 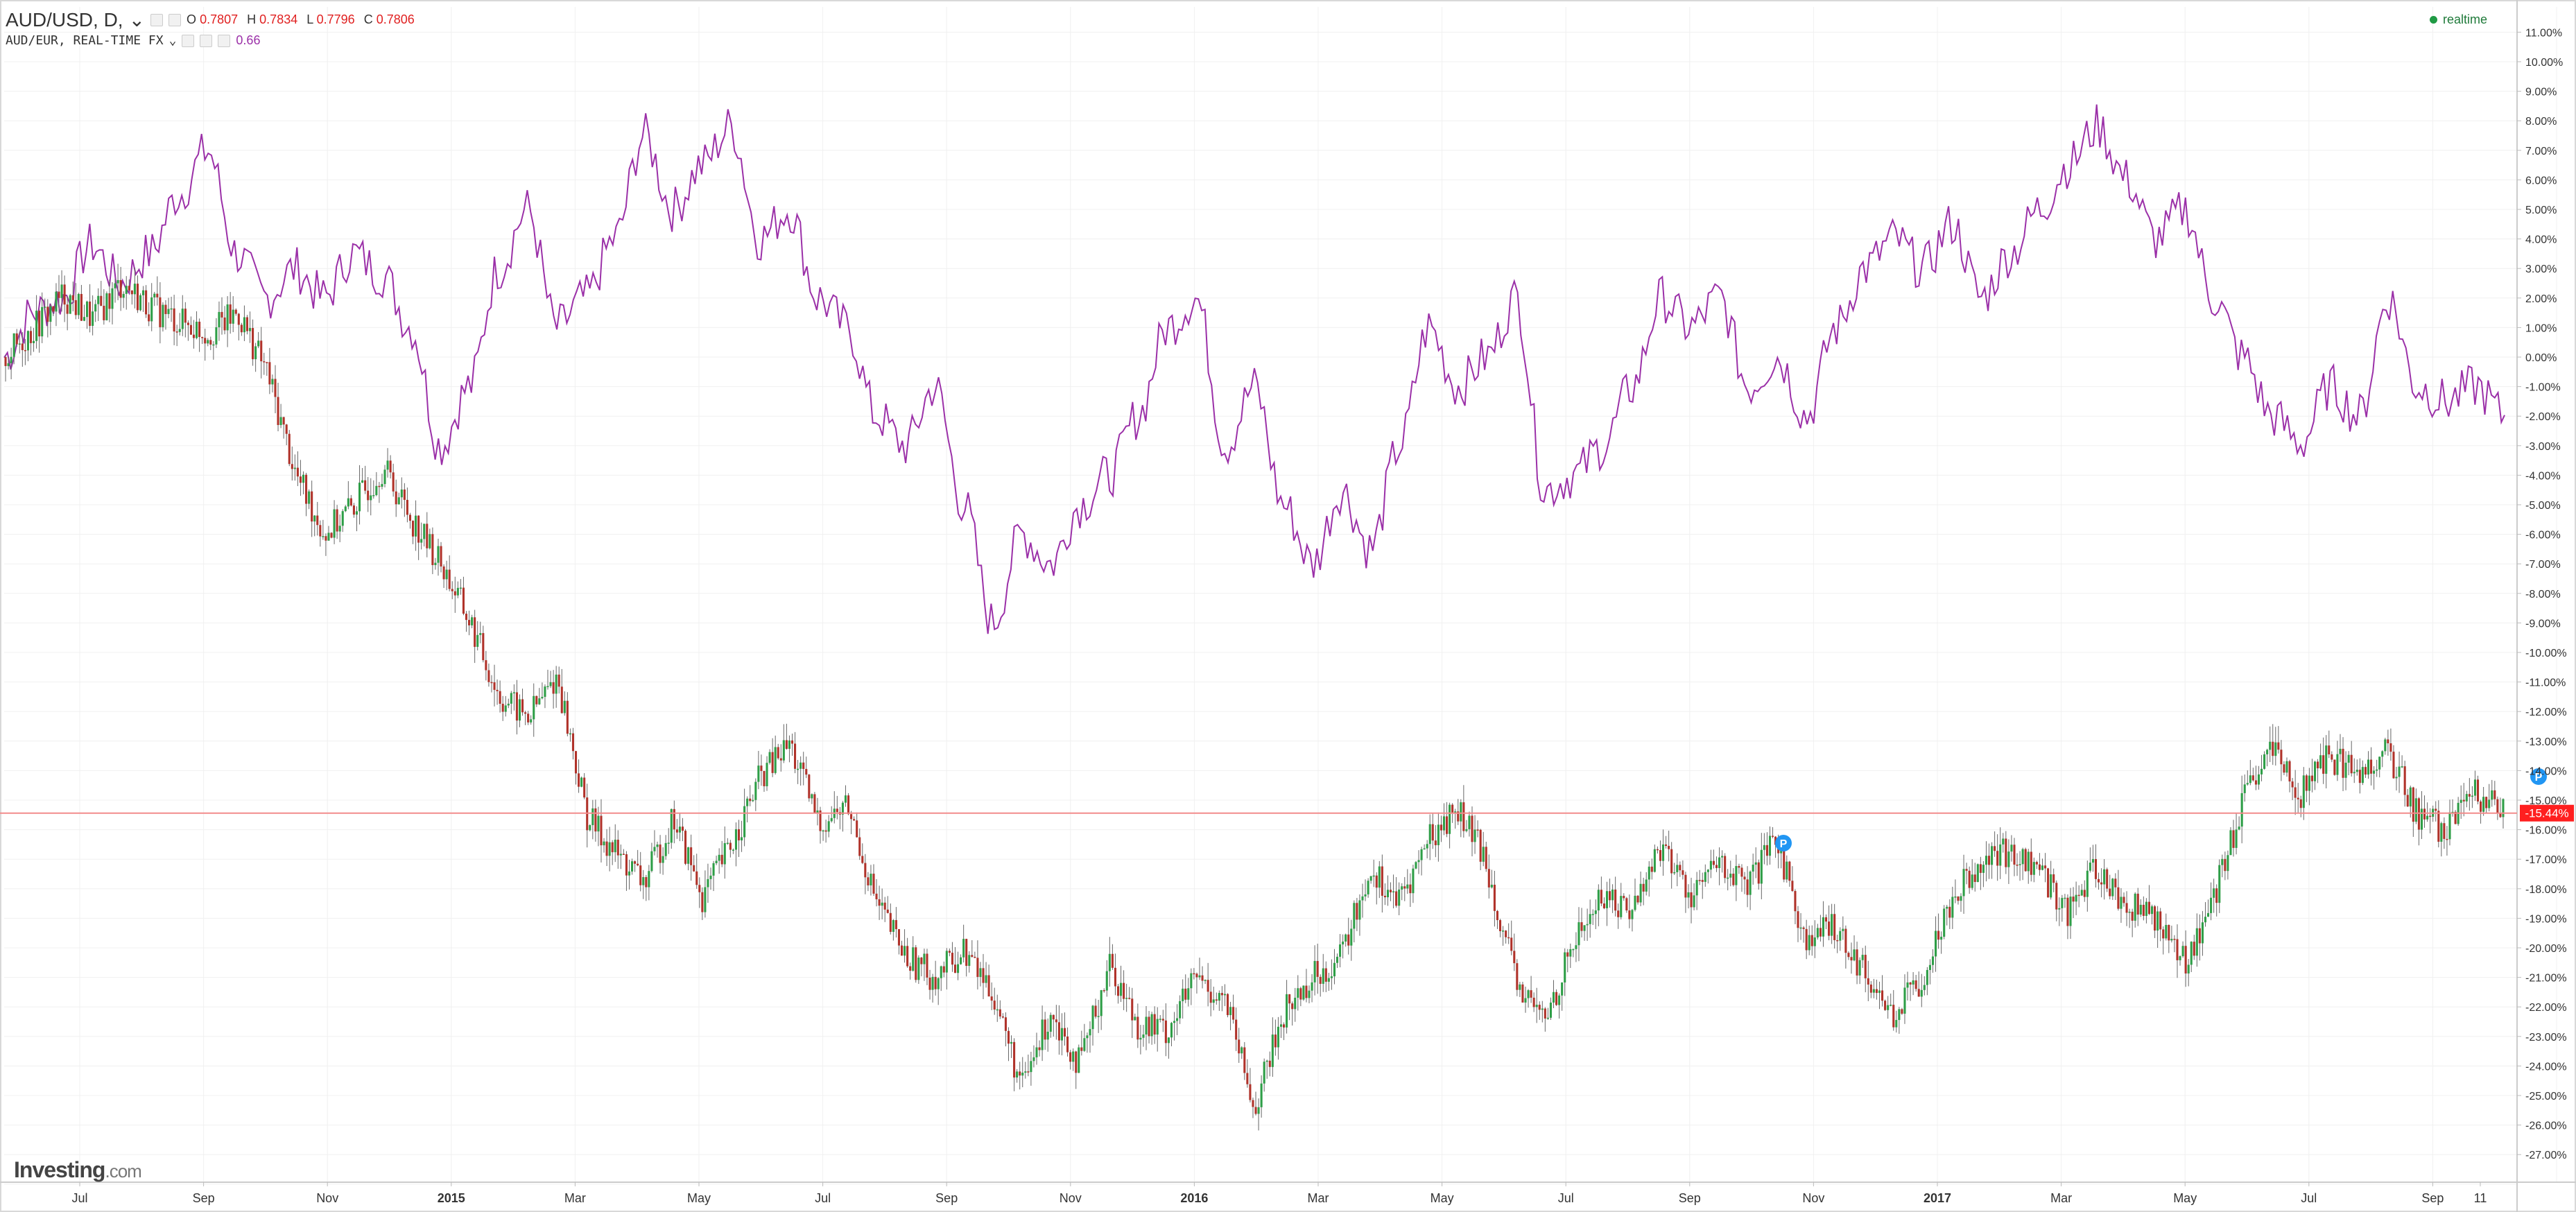 What do you see at coordinates (2161, 809) in the screenshot?
I see `marker-layer: PP` at bounding box center [2161, 809].